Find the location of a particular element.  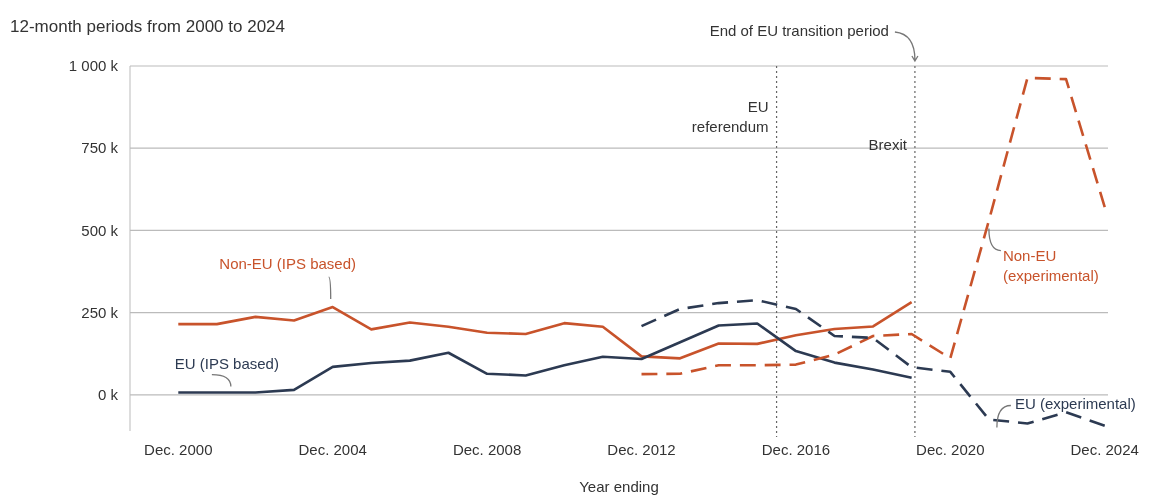

x-tick-label: Dec. 2012 is located at coordinates (641, 449).